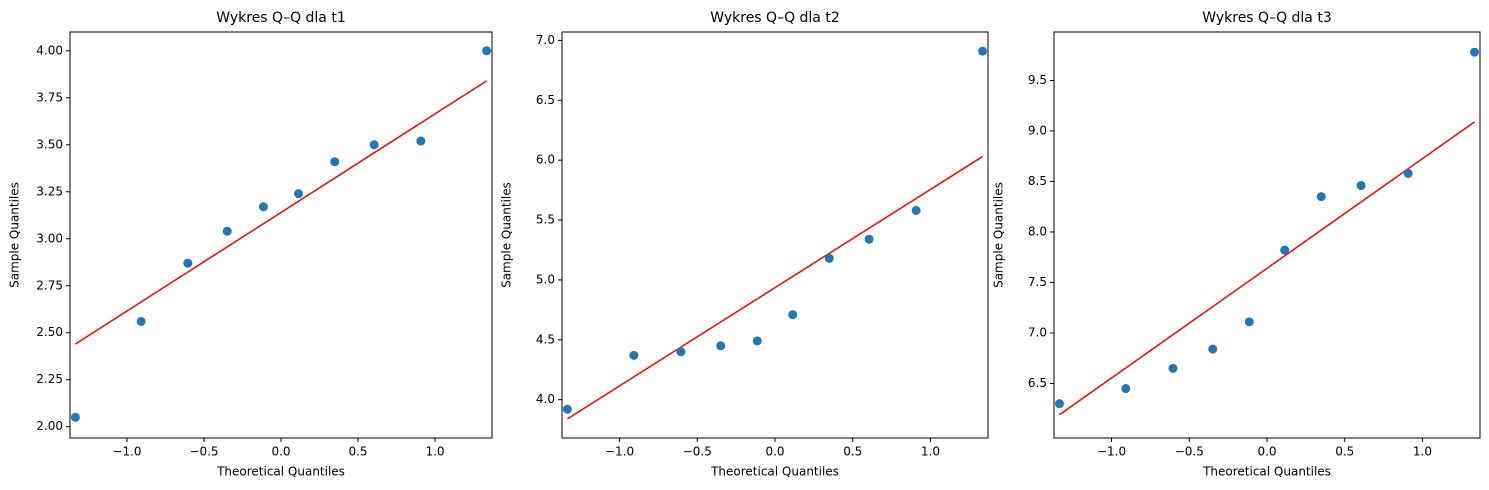 Image resolution: width=1489 pixels, height=490 pixels. Describe the element at coordinates (1037, 231) in the screenshot. I see `y-tick-label: 8.0` at that location.